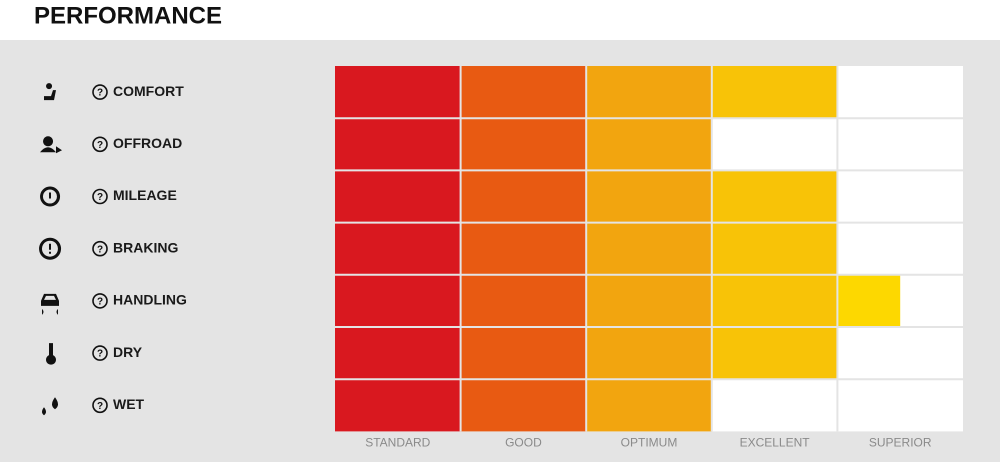 The image size is (1000, 462). What do you see at coordinates (128, 352) in the screenshot?
I see `row-label: DRY` at bounding box center [128, 352].